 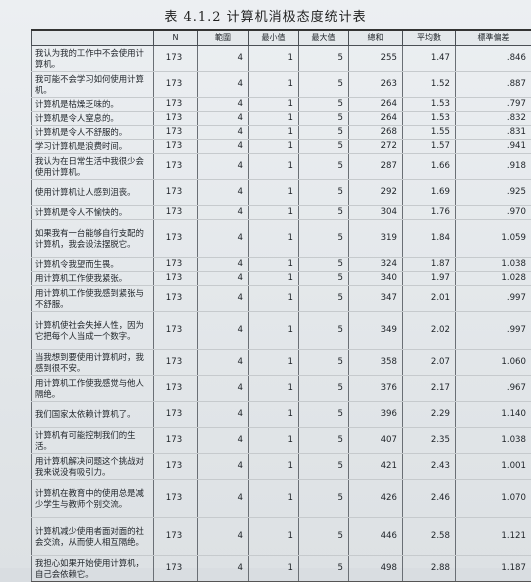 What do you see at coordinates (93, 167) in the screenshot?
I see `row-item-text: 我认为在日常生活中我很少会使用计算机。` at bounding box center [93, 167].